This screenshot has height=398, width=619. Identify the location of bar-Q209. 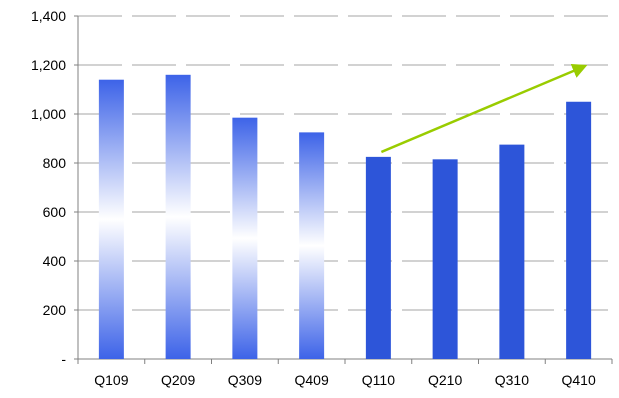
(178, 217).